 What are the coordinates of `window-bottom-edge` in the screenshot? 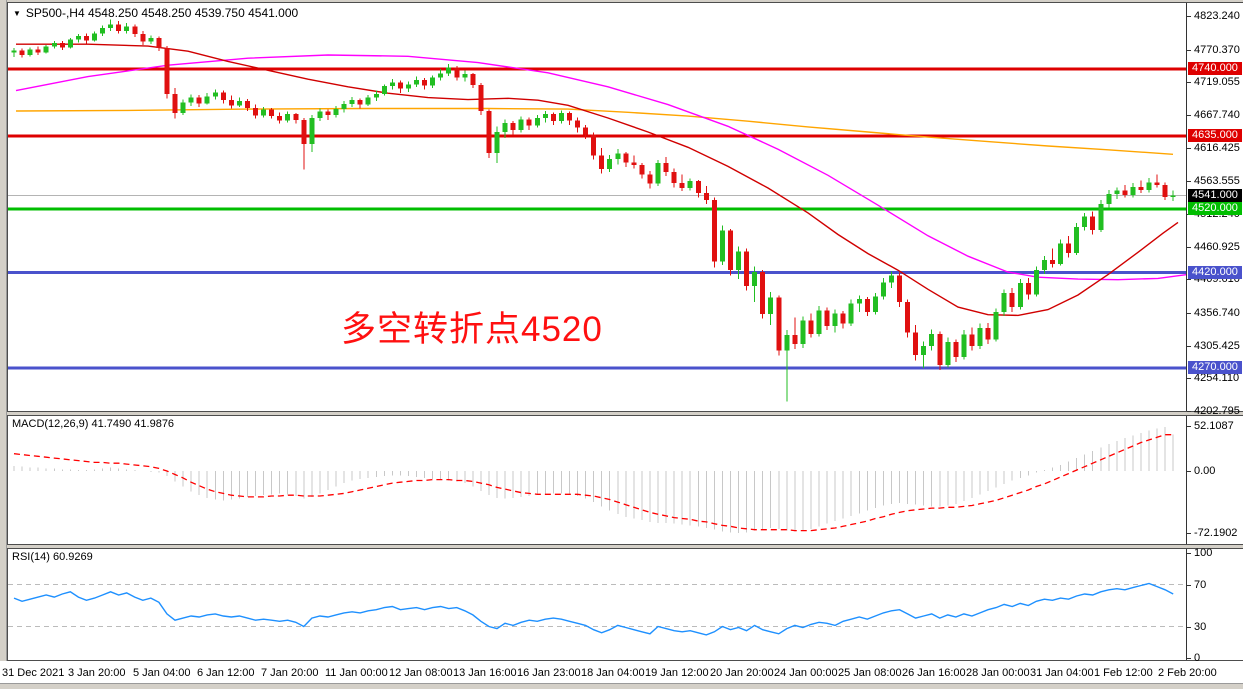 It's located at (621, 686).